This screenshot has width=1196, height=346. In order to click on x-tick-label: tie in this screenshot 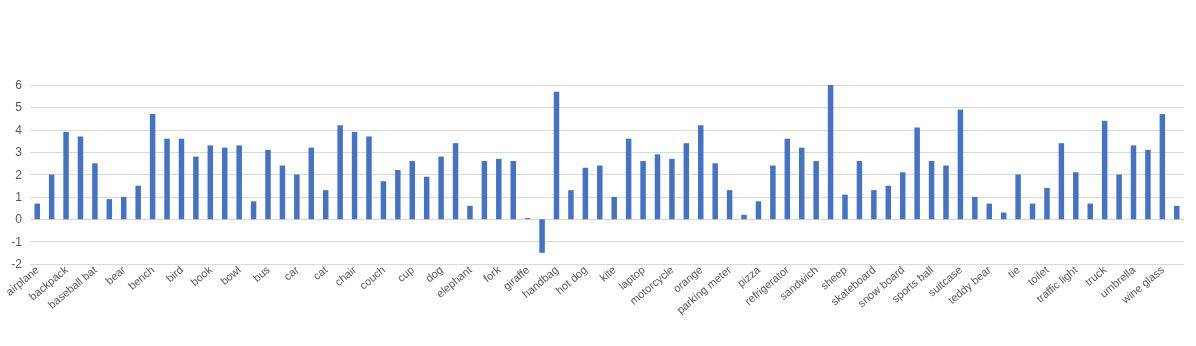, I will do `click(1013, 272)`.